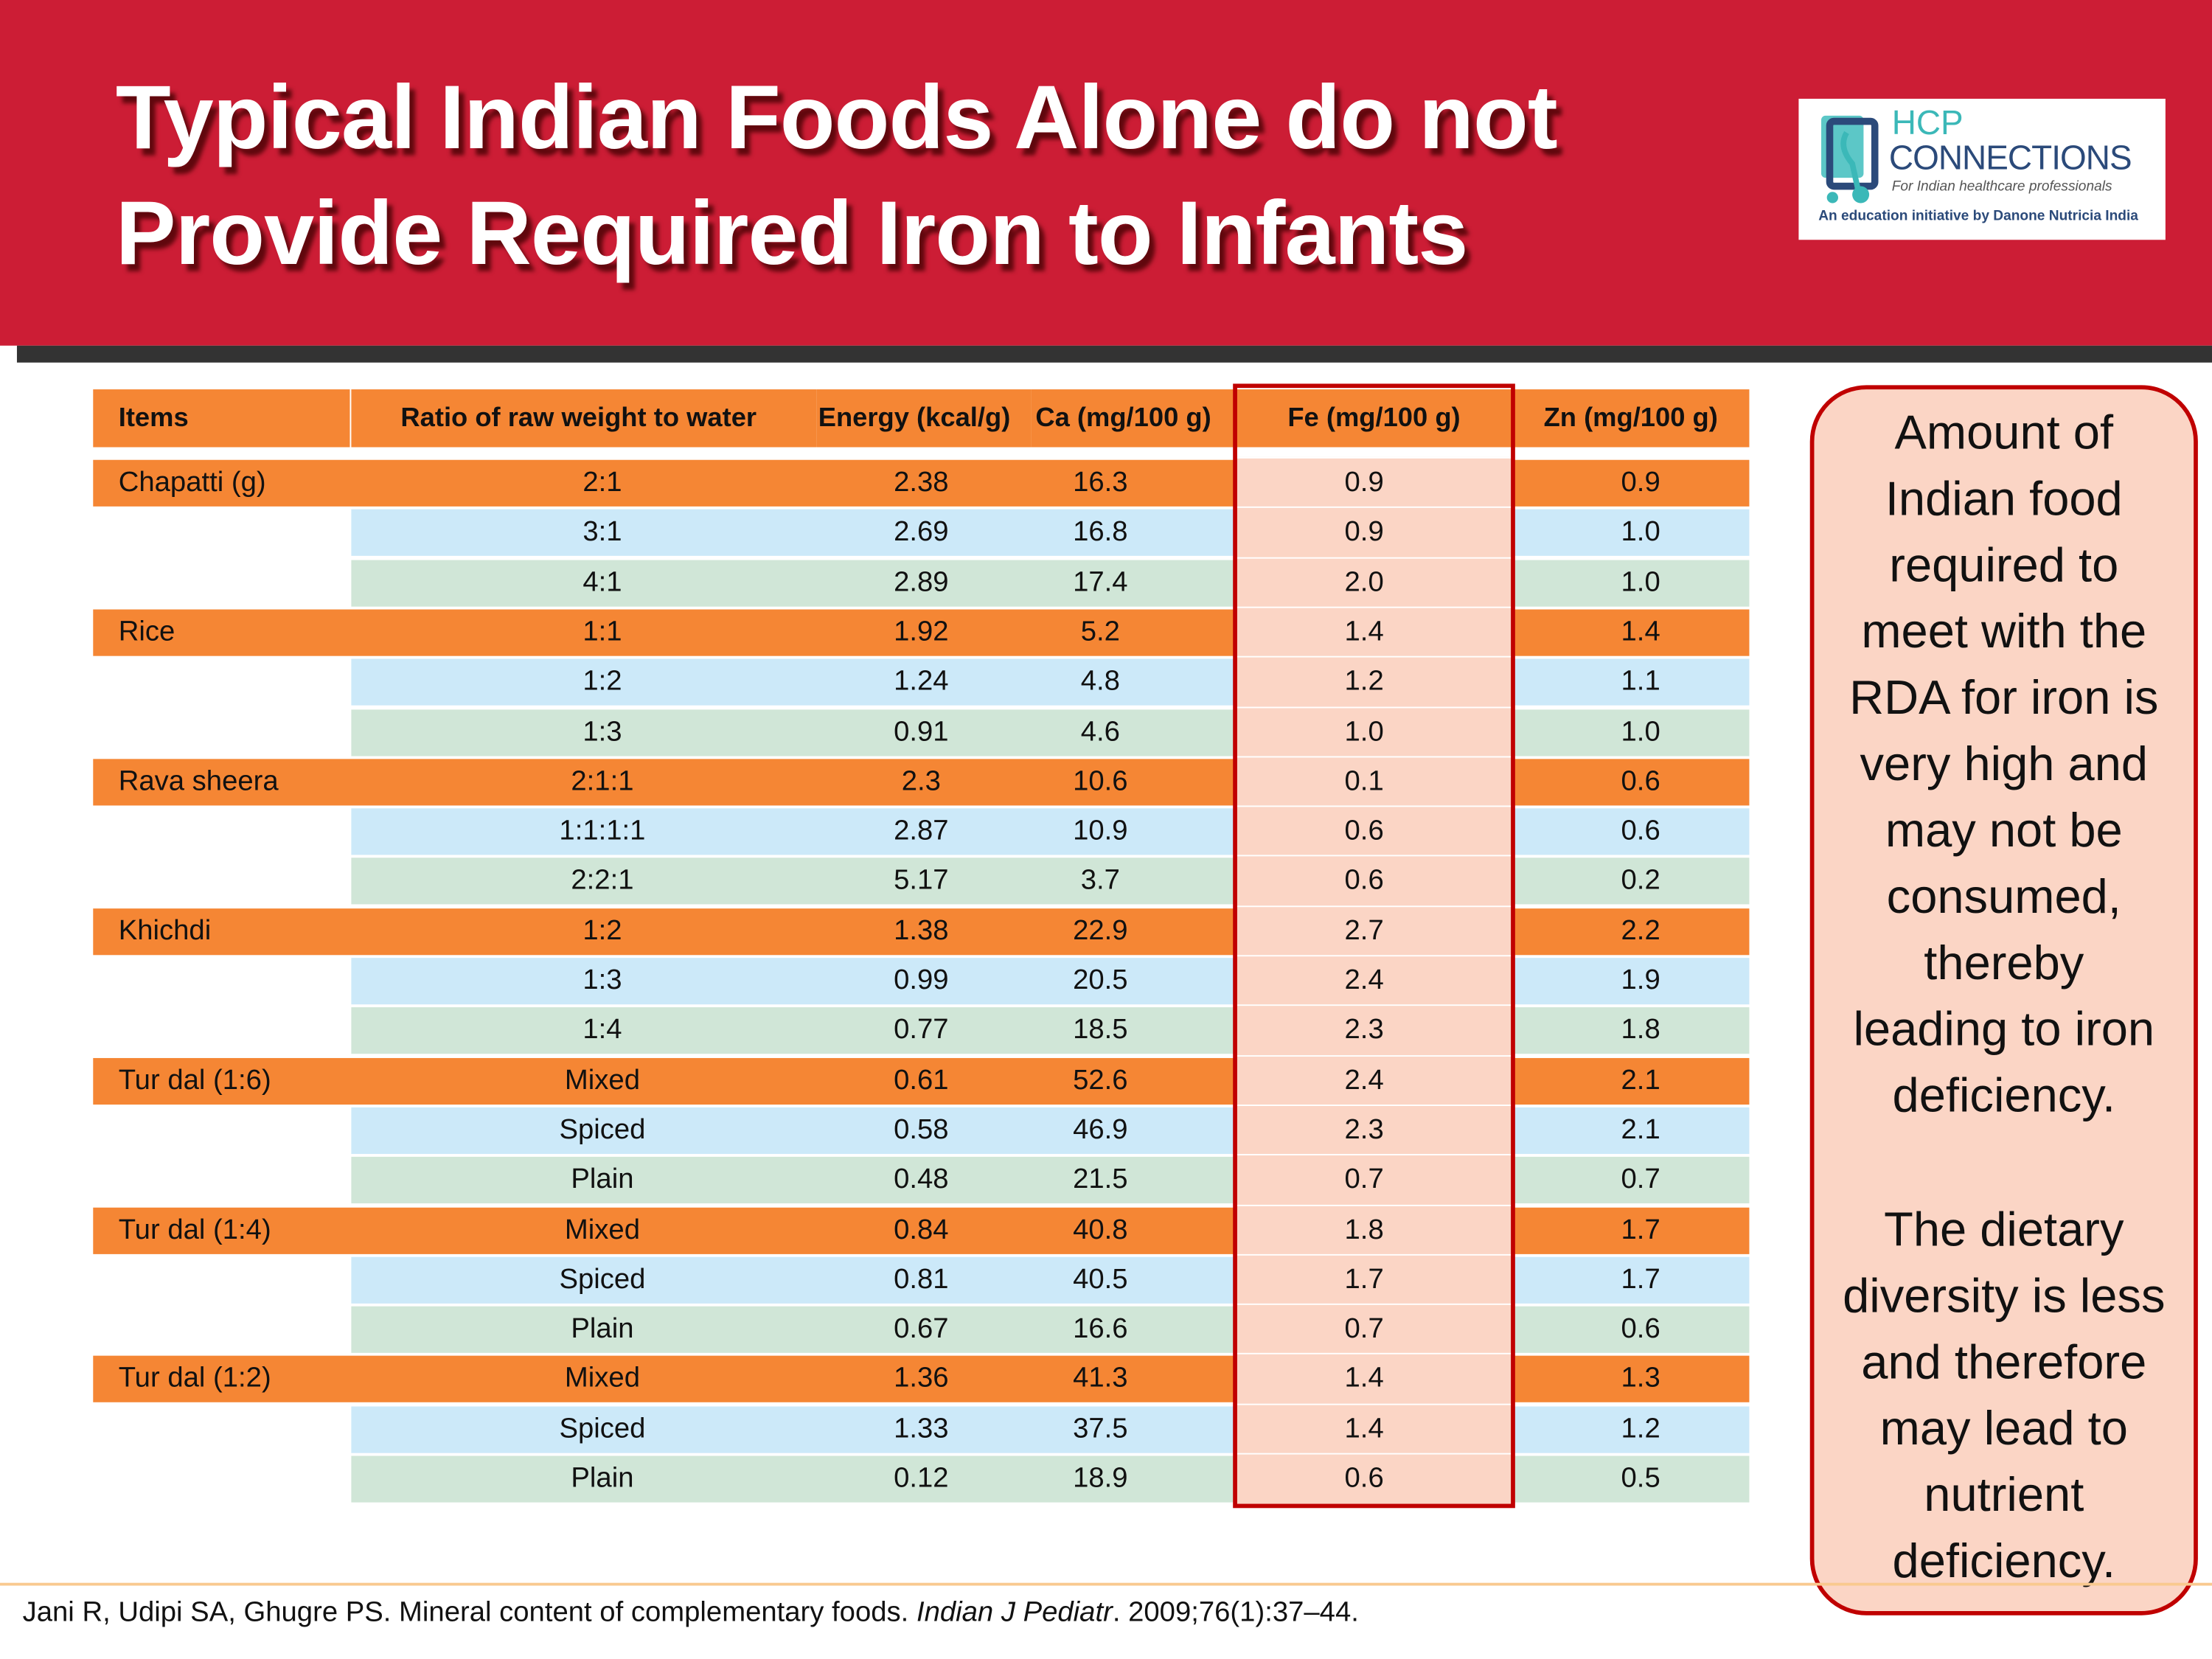 This screenshot has height=1659, width=2212. I want to click on cell-items: Tur dal (1:4), so click(194, 1229).